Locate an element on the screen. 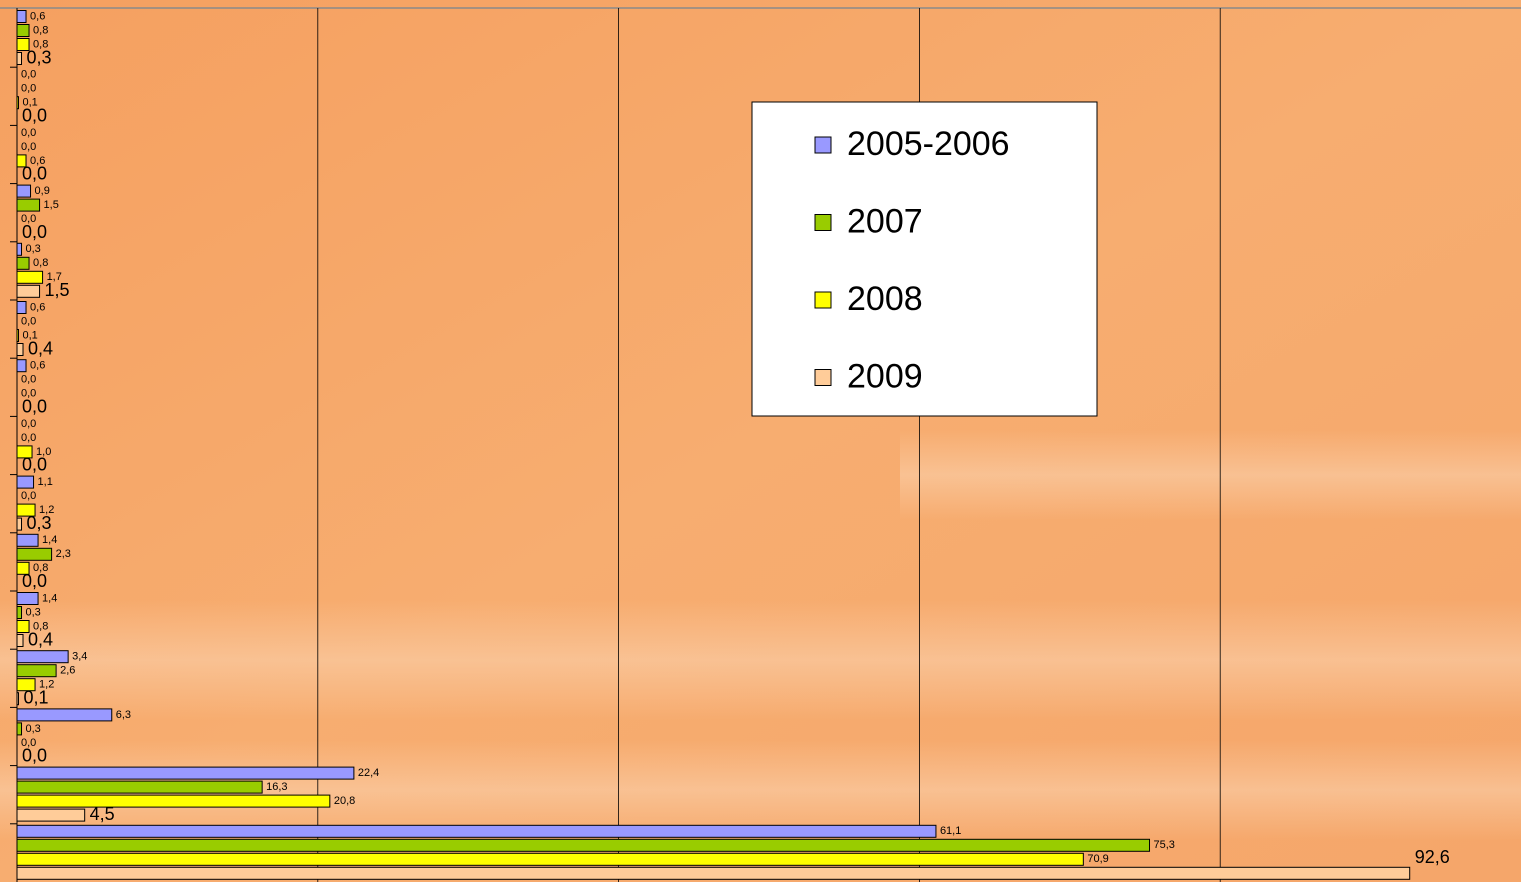 The height and width of the screenshot is (882, 1521). data-label: 20,8 is located at coordinates (344, 801).